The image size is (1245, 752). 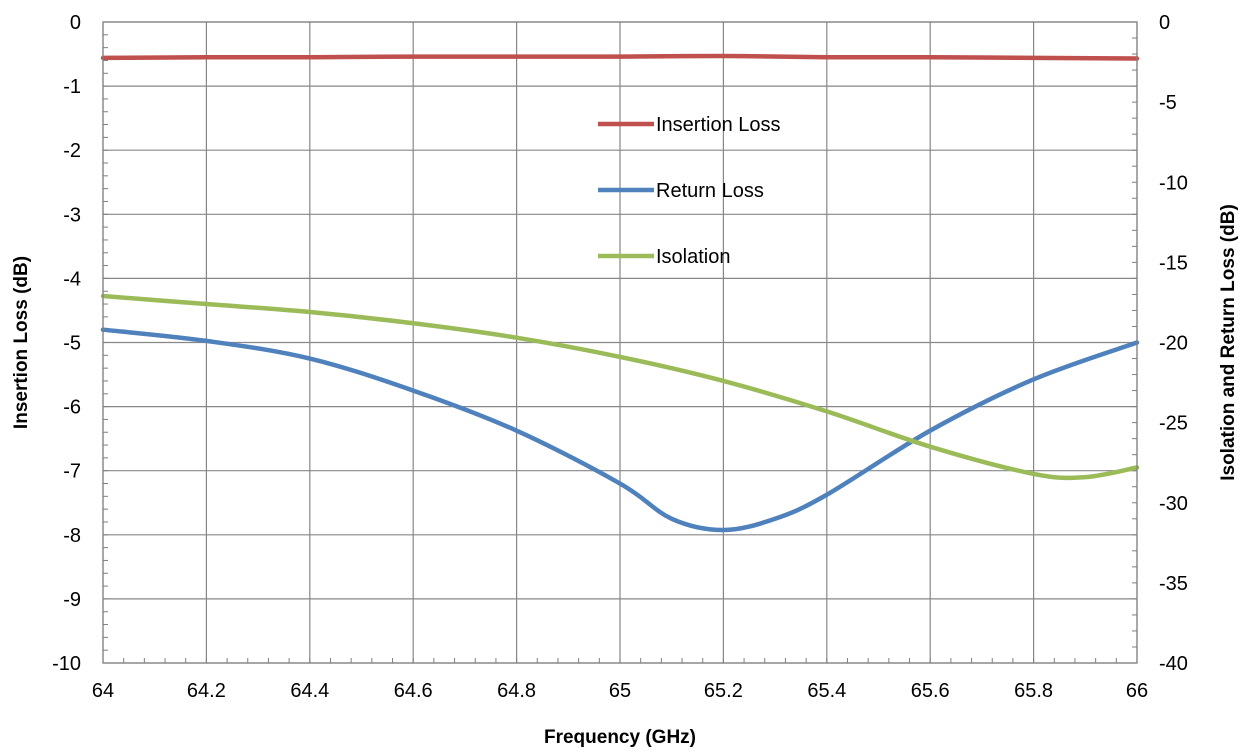 What do you see at coordinates (72, 279) in the screenshot?
I see `y-left-tick-label: -4` at bounding box center [72, 279].